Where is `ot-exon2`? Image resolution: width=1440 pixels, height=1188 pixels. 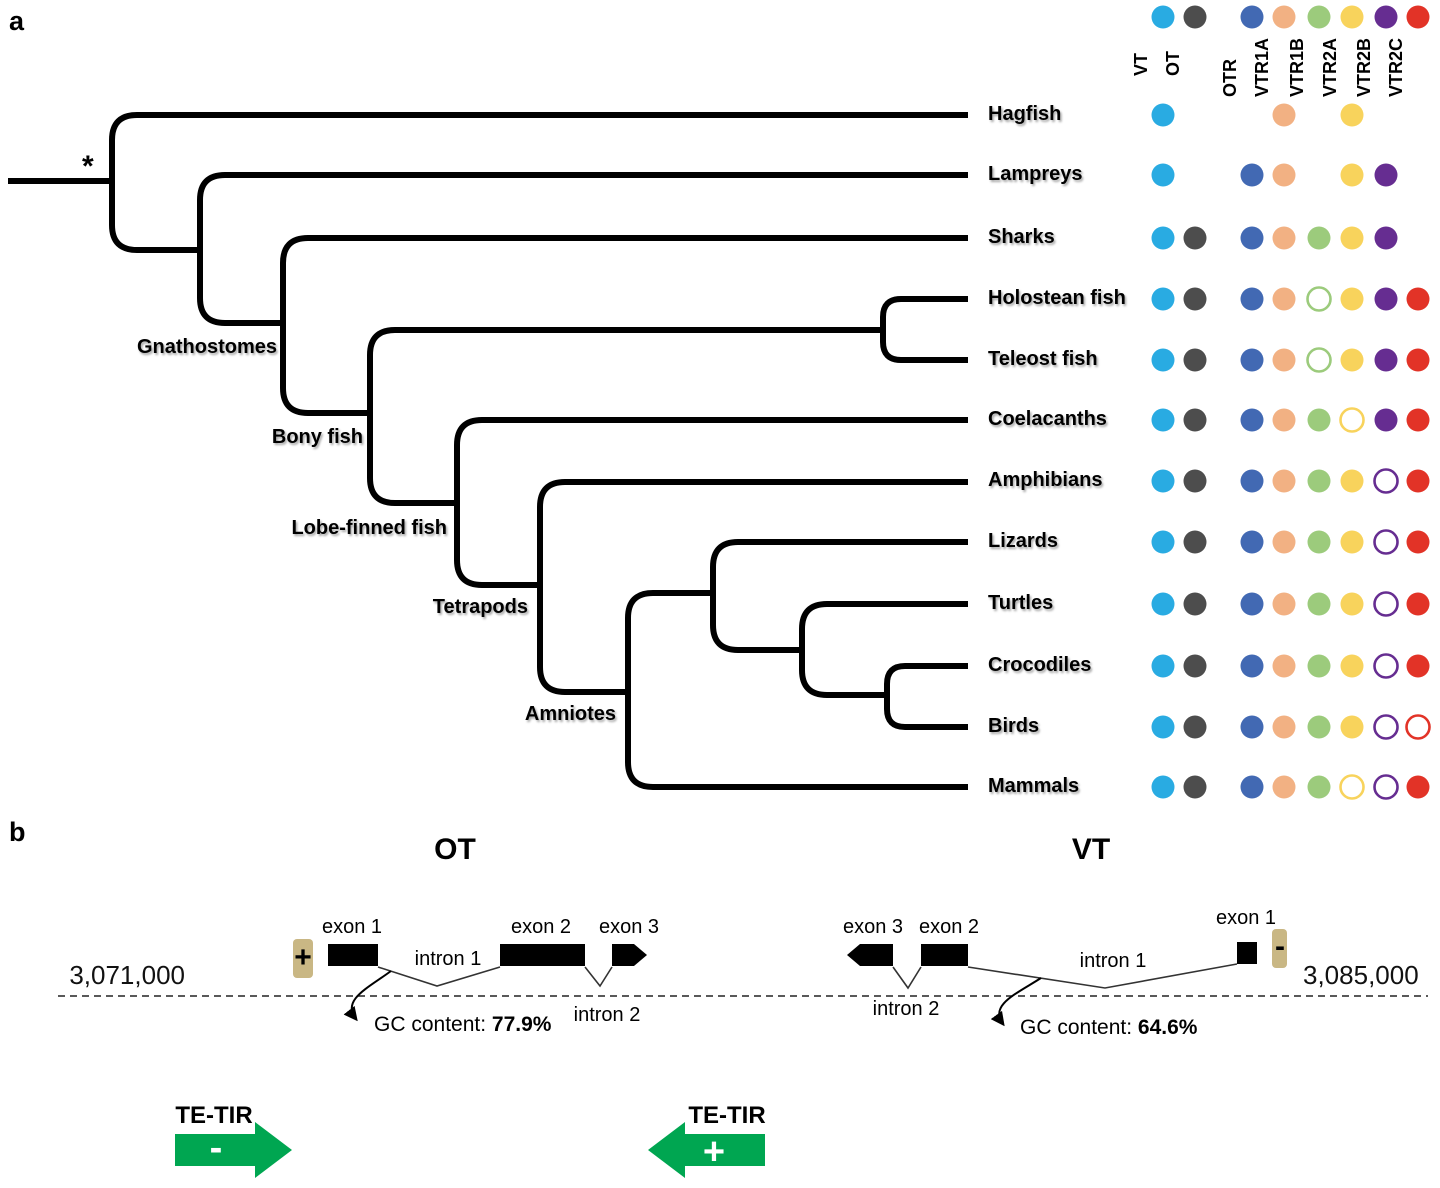 ot-exon2 is located at coordinates (542, 955).